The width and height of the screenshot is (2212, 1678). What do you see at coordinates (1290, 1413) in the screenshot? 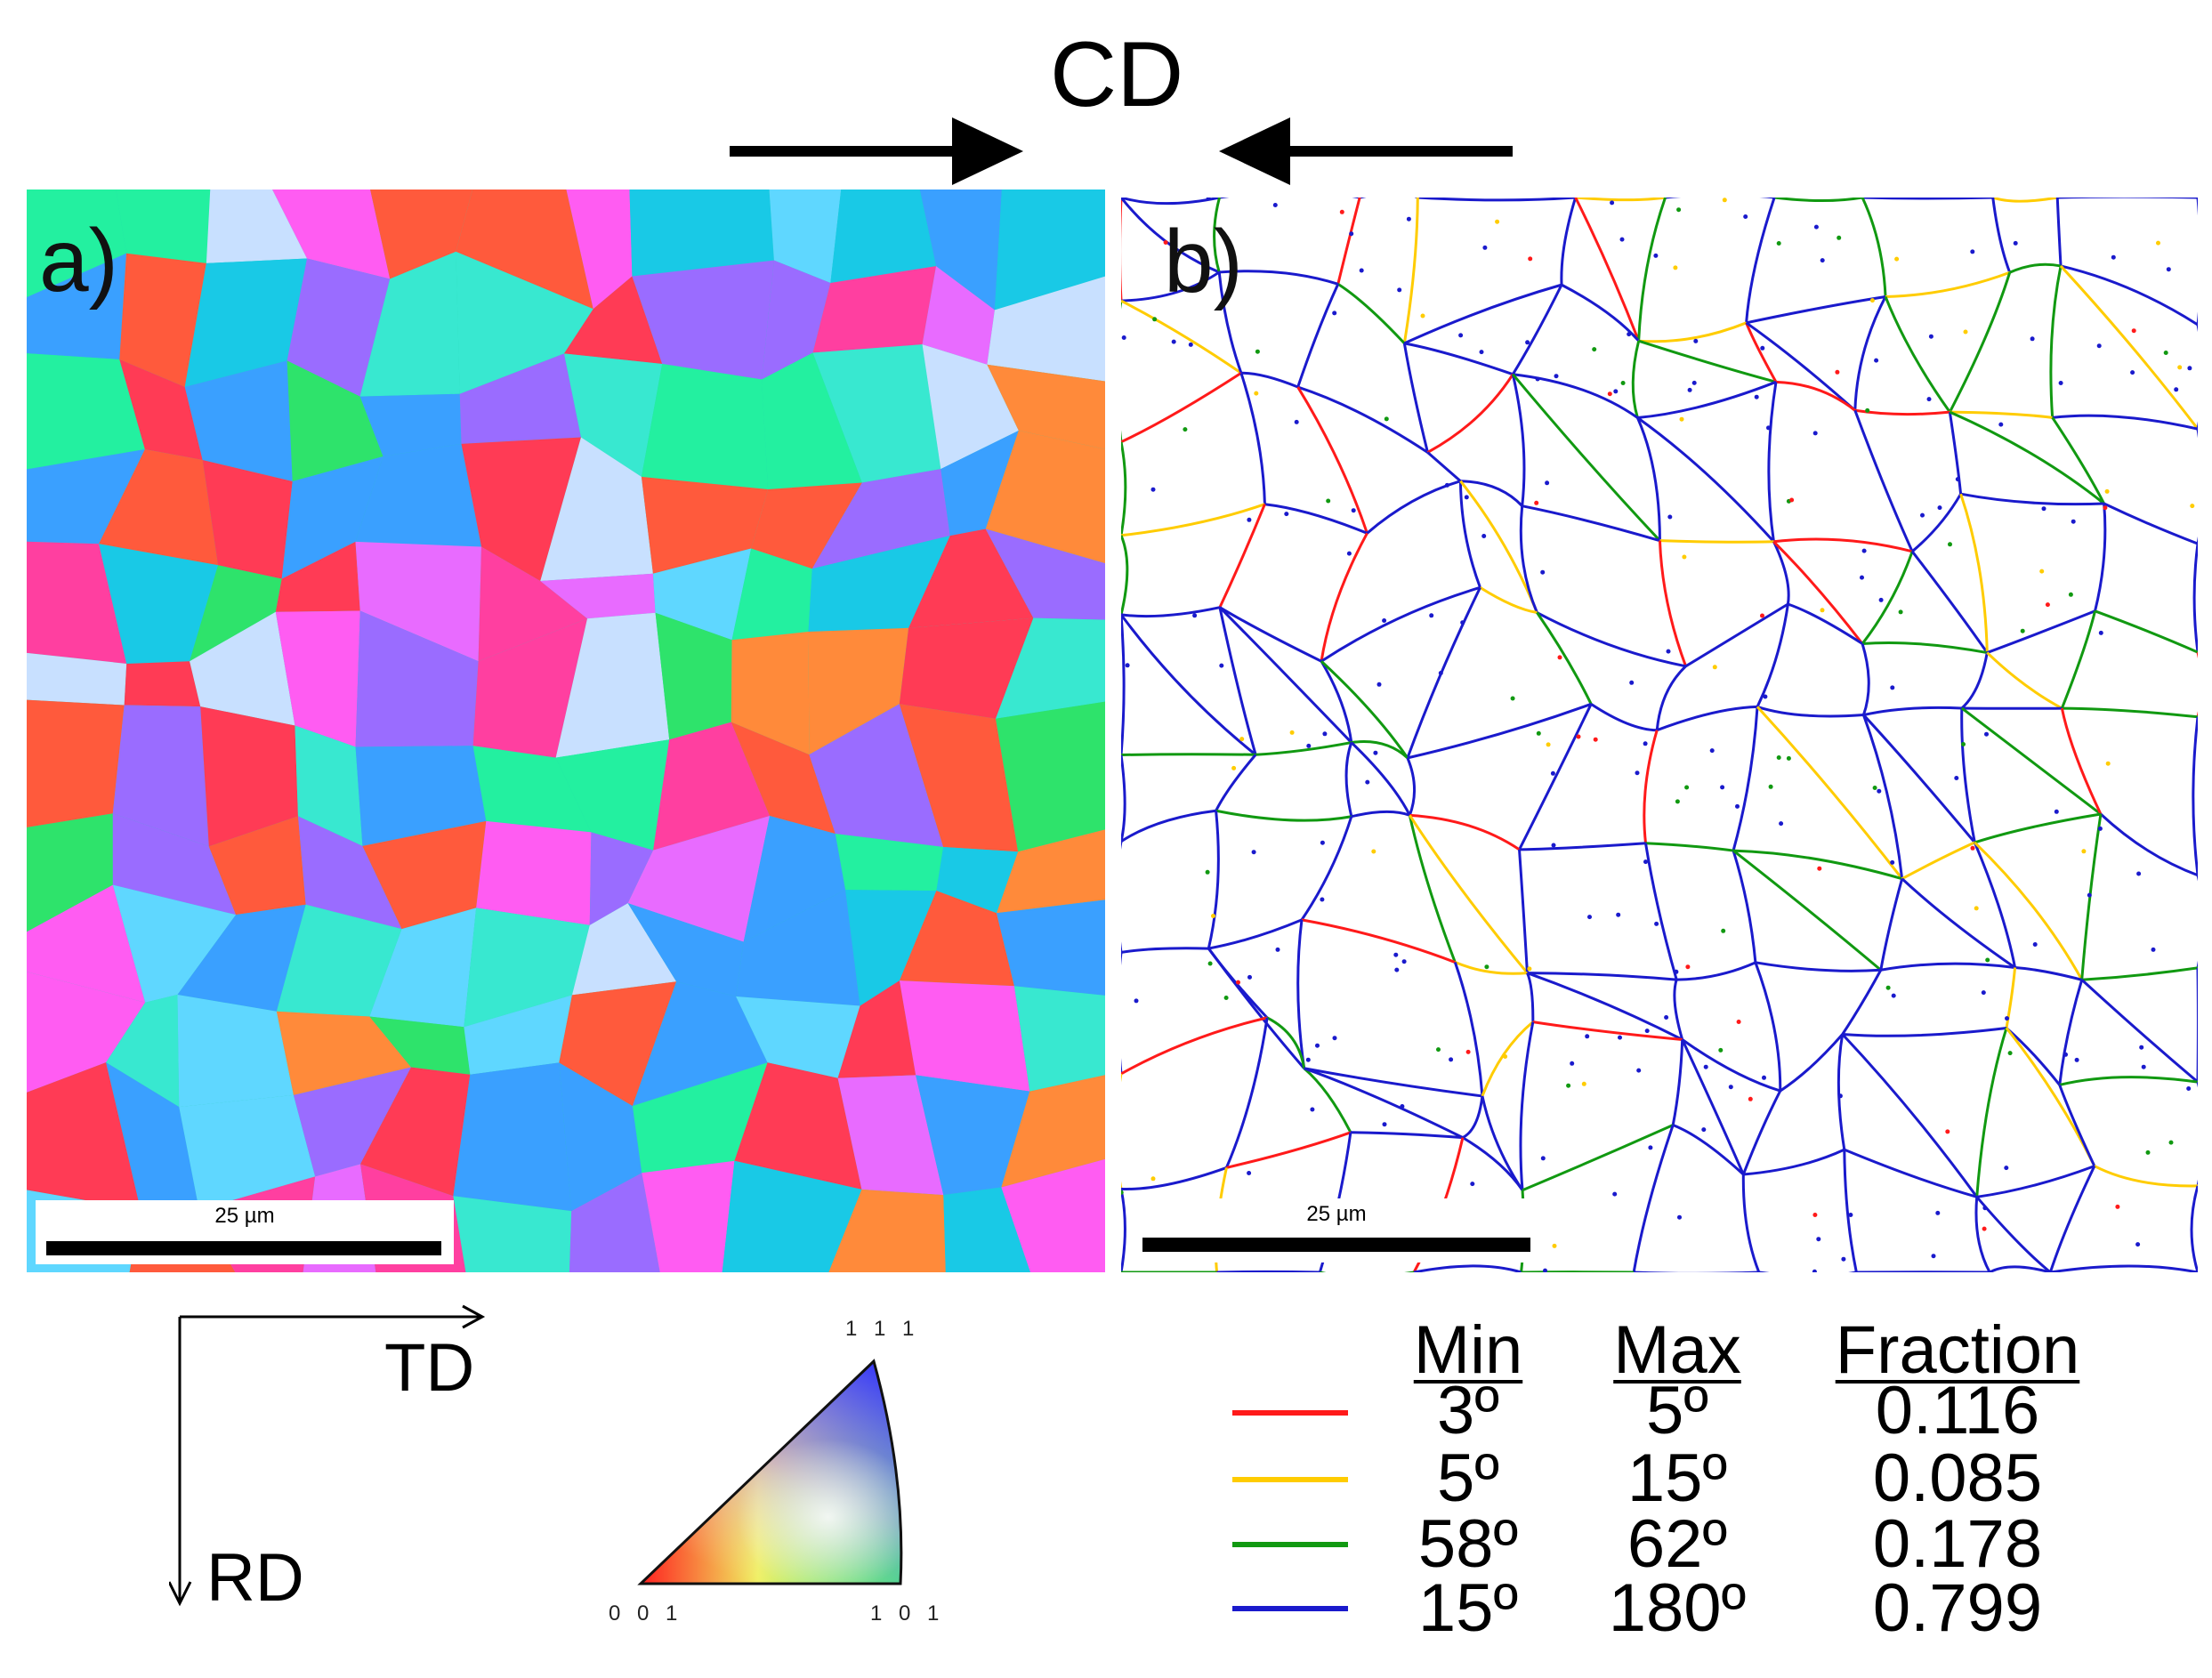
I see `legend-swatch-red` at bounding box center [1290, 1413].